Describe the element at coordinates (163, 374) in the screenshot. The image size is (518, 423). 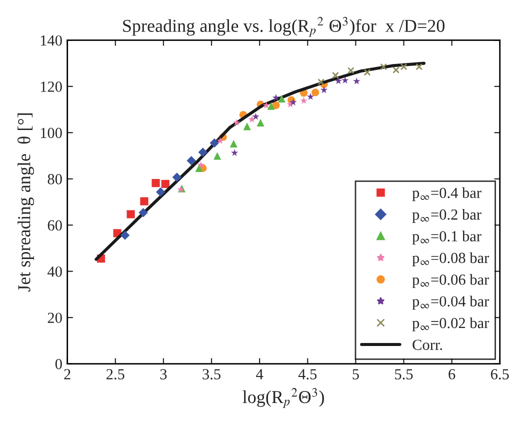
I see `x-tick-label: 3` at that location.